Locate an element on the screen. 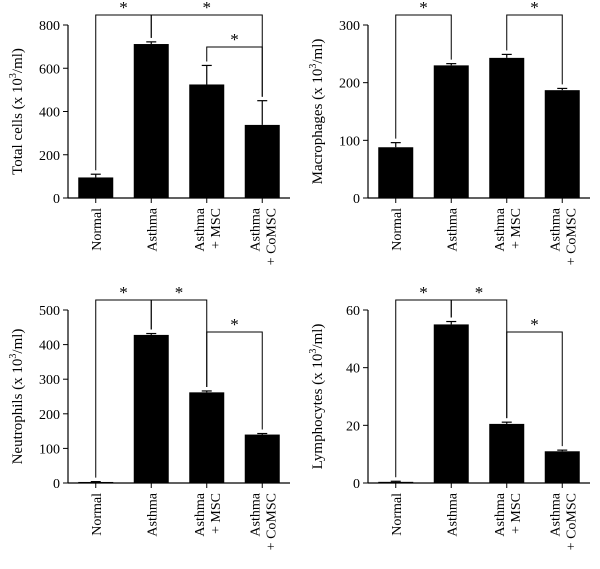  y-tick-label: 800 is located at coordinates (49, 26).